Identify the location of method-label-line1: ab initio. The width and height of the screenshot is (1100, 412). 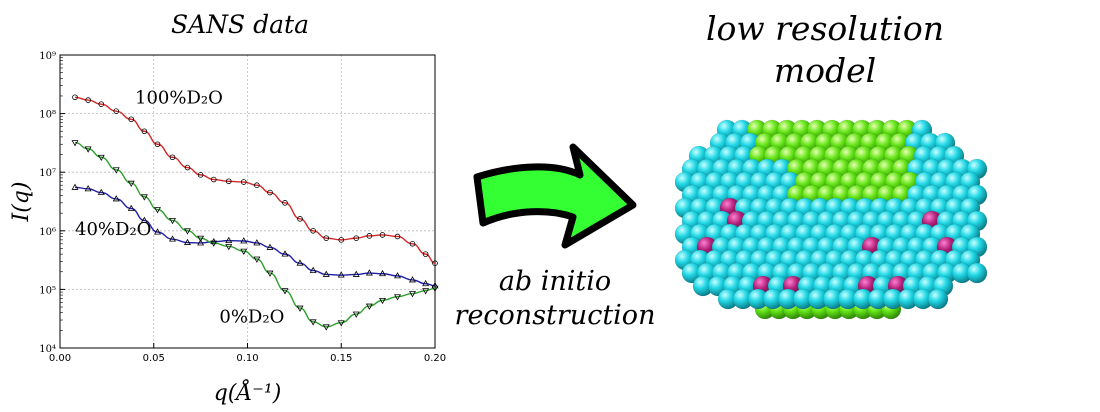
(555, 281).